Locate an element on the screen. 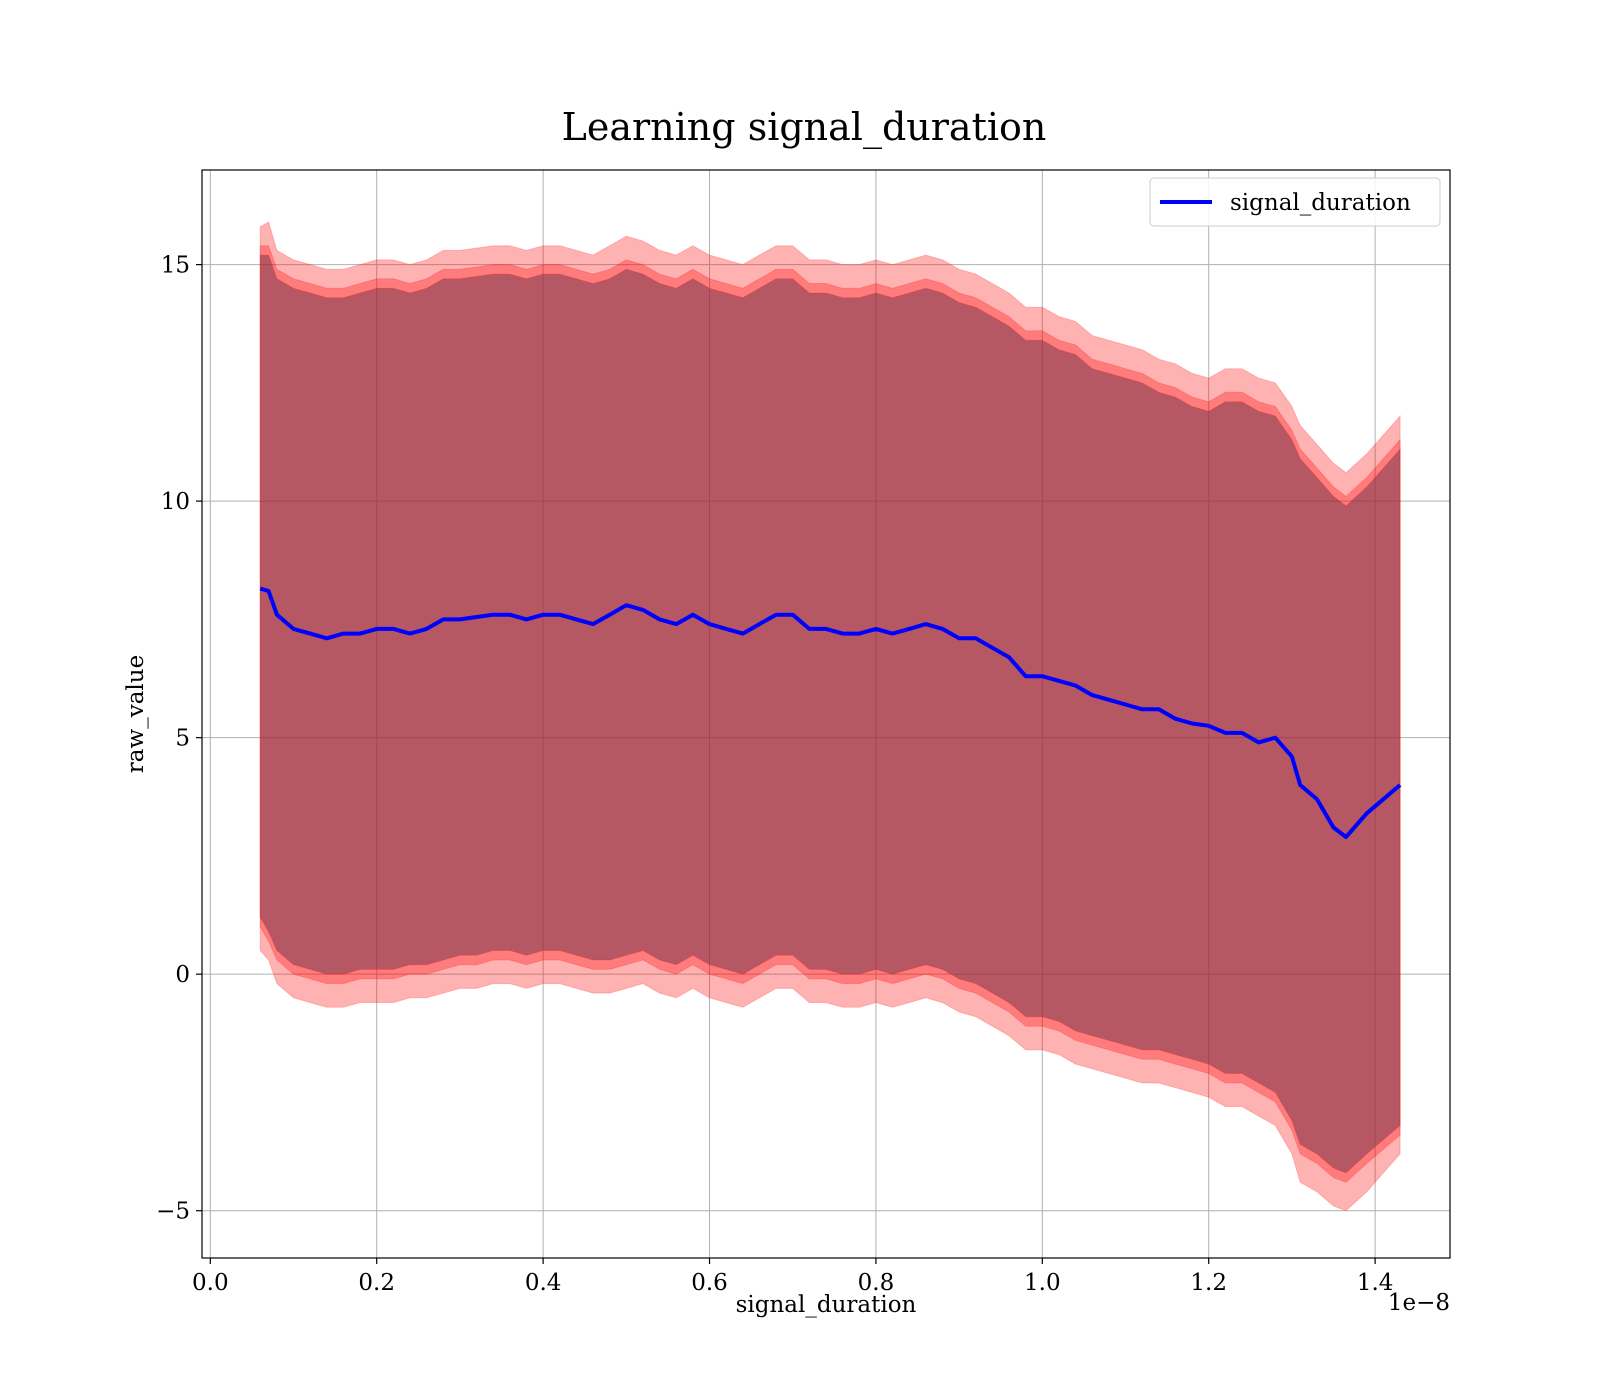 This screenshot has width=1600, height=1400. legend-box is located at coordinates (1295, 202).